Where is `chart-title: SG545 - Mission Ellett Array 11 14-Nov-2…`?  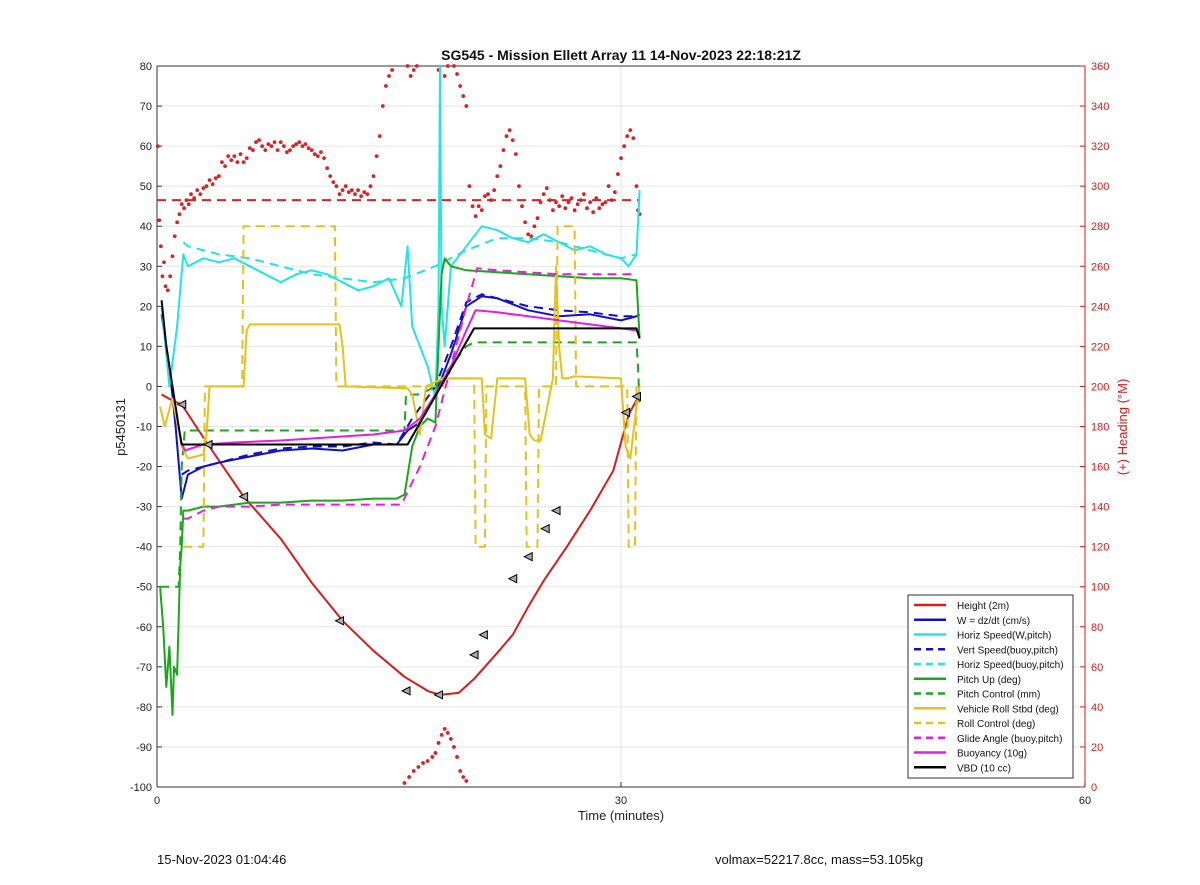 chart-title: SG545 - Mission Ellett Array 11 14-Nov-2… is located at coordinates (621, 55).